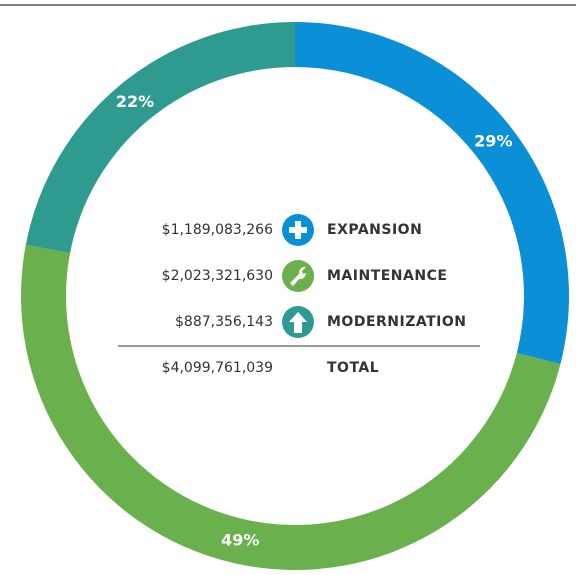 This screenshot has width=576, height=575. What do you see at coordinates (224, 322) in the screenshot?
I see `amount: $887,356,143` at bounding box center [224, 322].